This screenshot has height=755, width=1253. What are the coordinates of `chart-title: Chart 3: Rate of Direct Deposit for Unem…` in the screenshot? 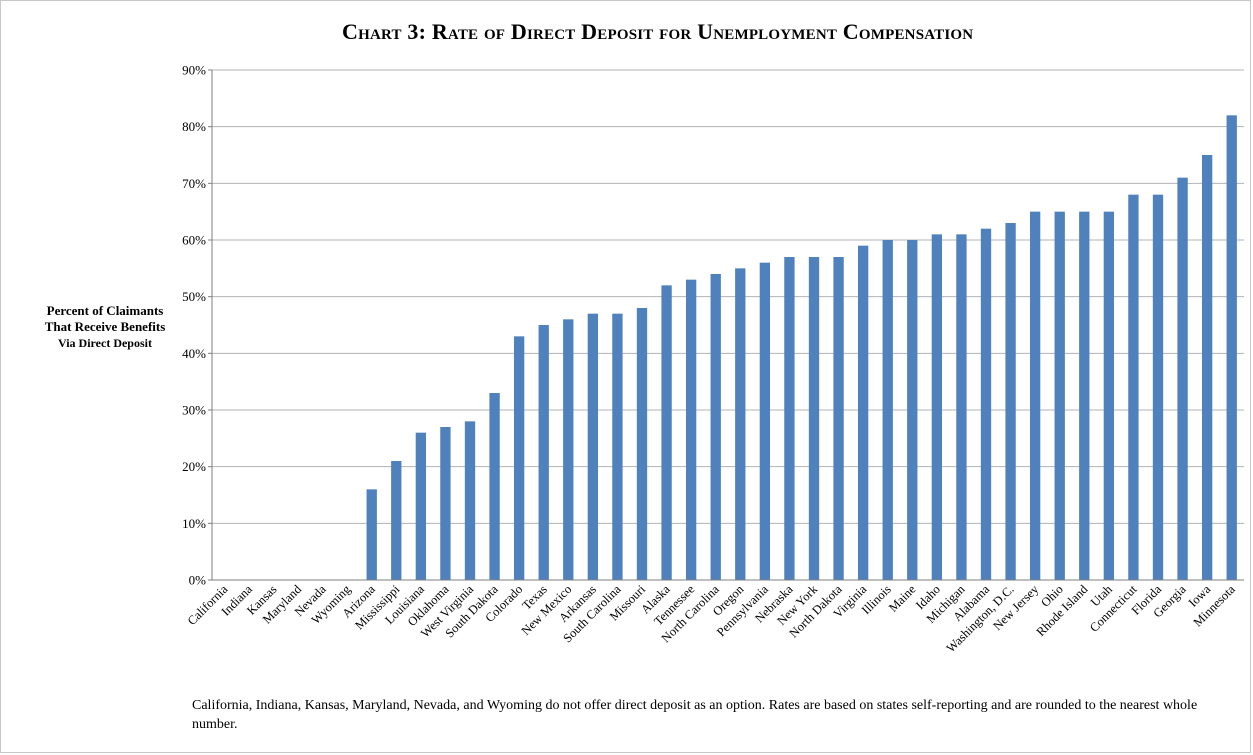 It's located at (658, 31).